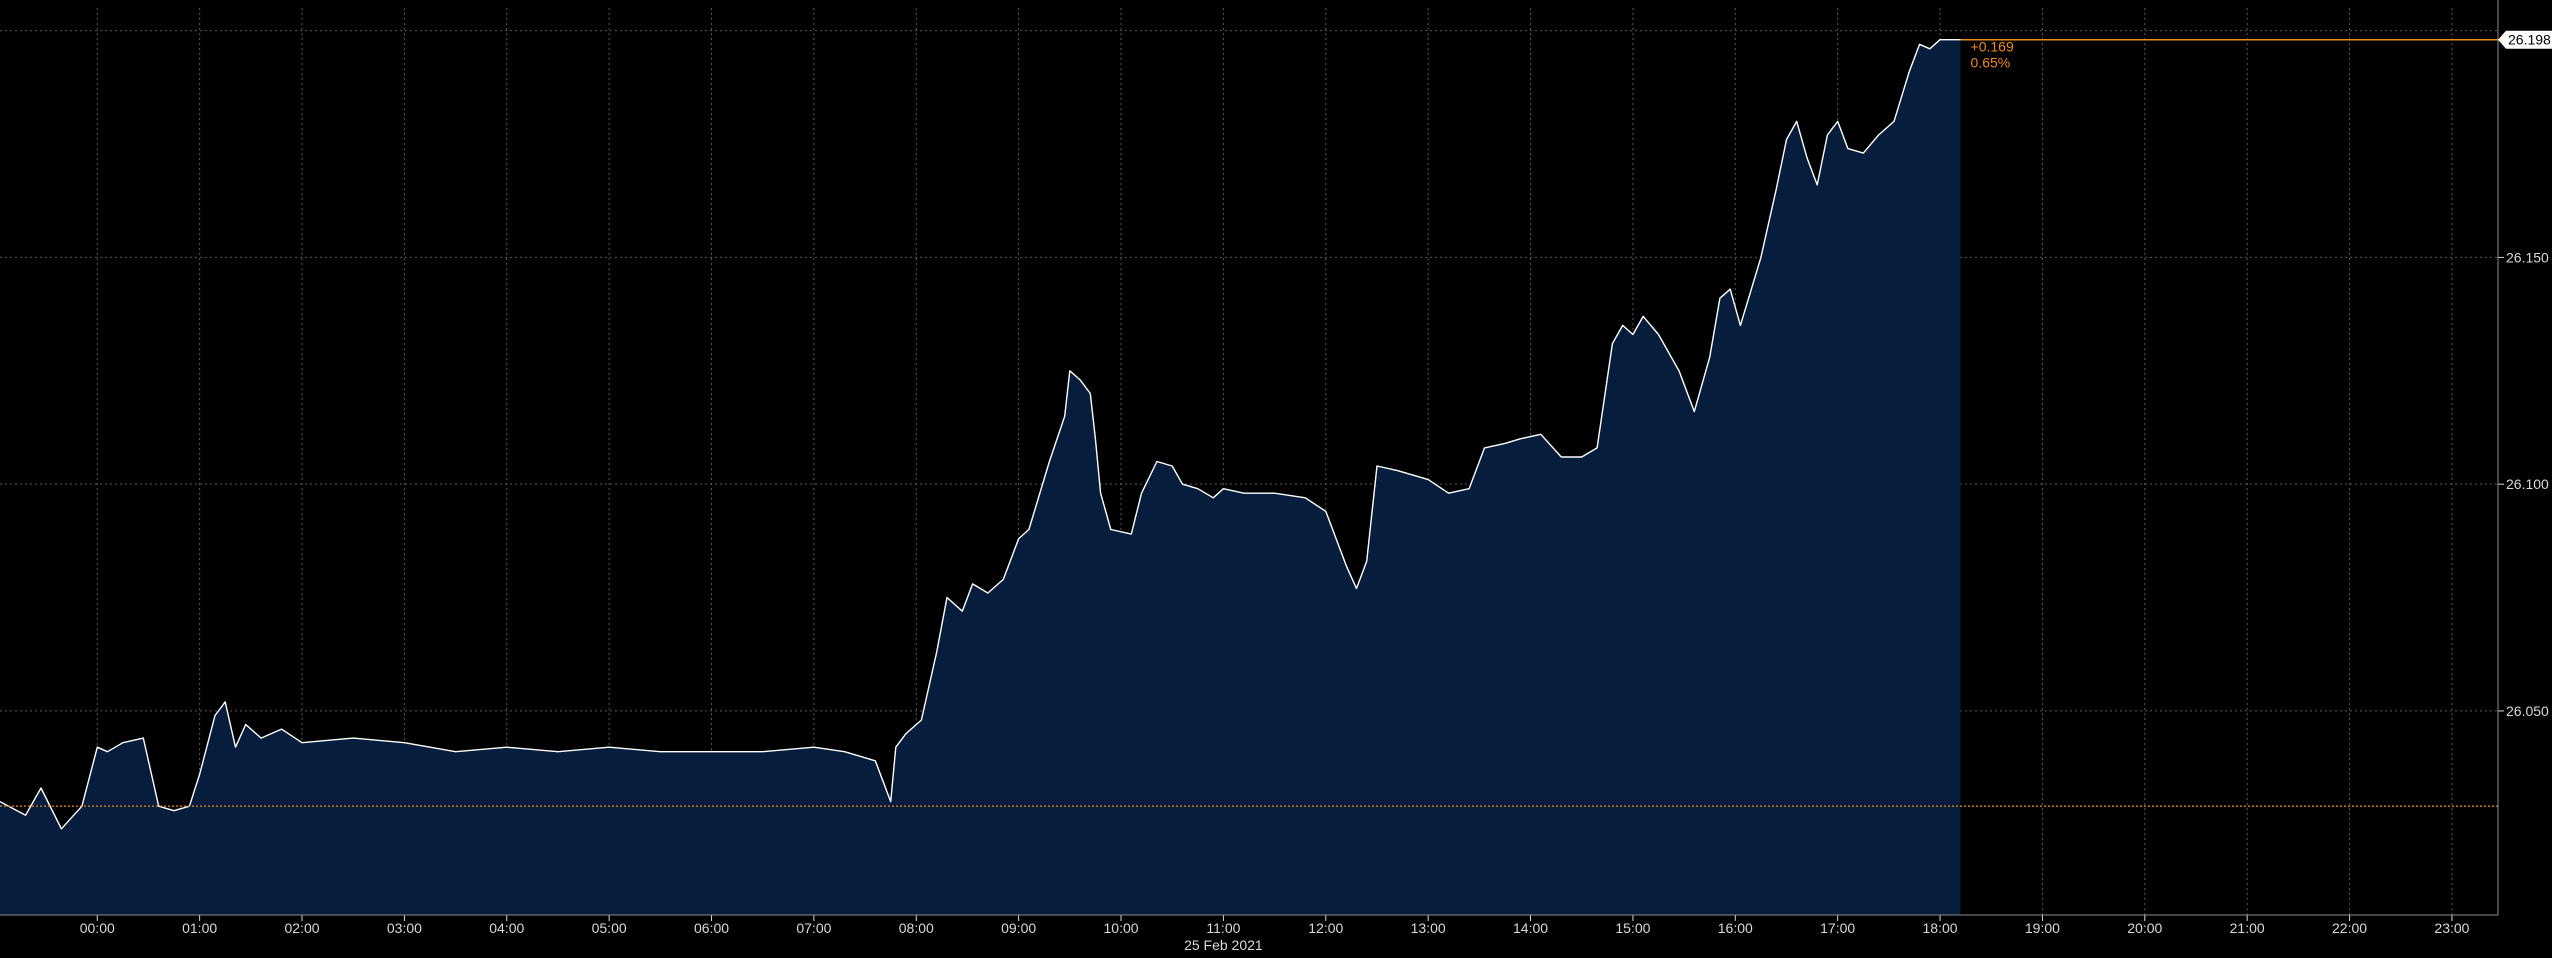  Describe the element at coordinates (2247, 928) in the screenshot. I see `x-tick-label: 21:00` at that location.